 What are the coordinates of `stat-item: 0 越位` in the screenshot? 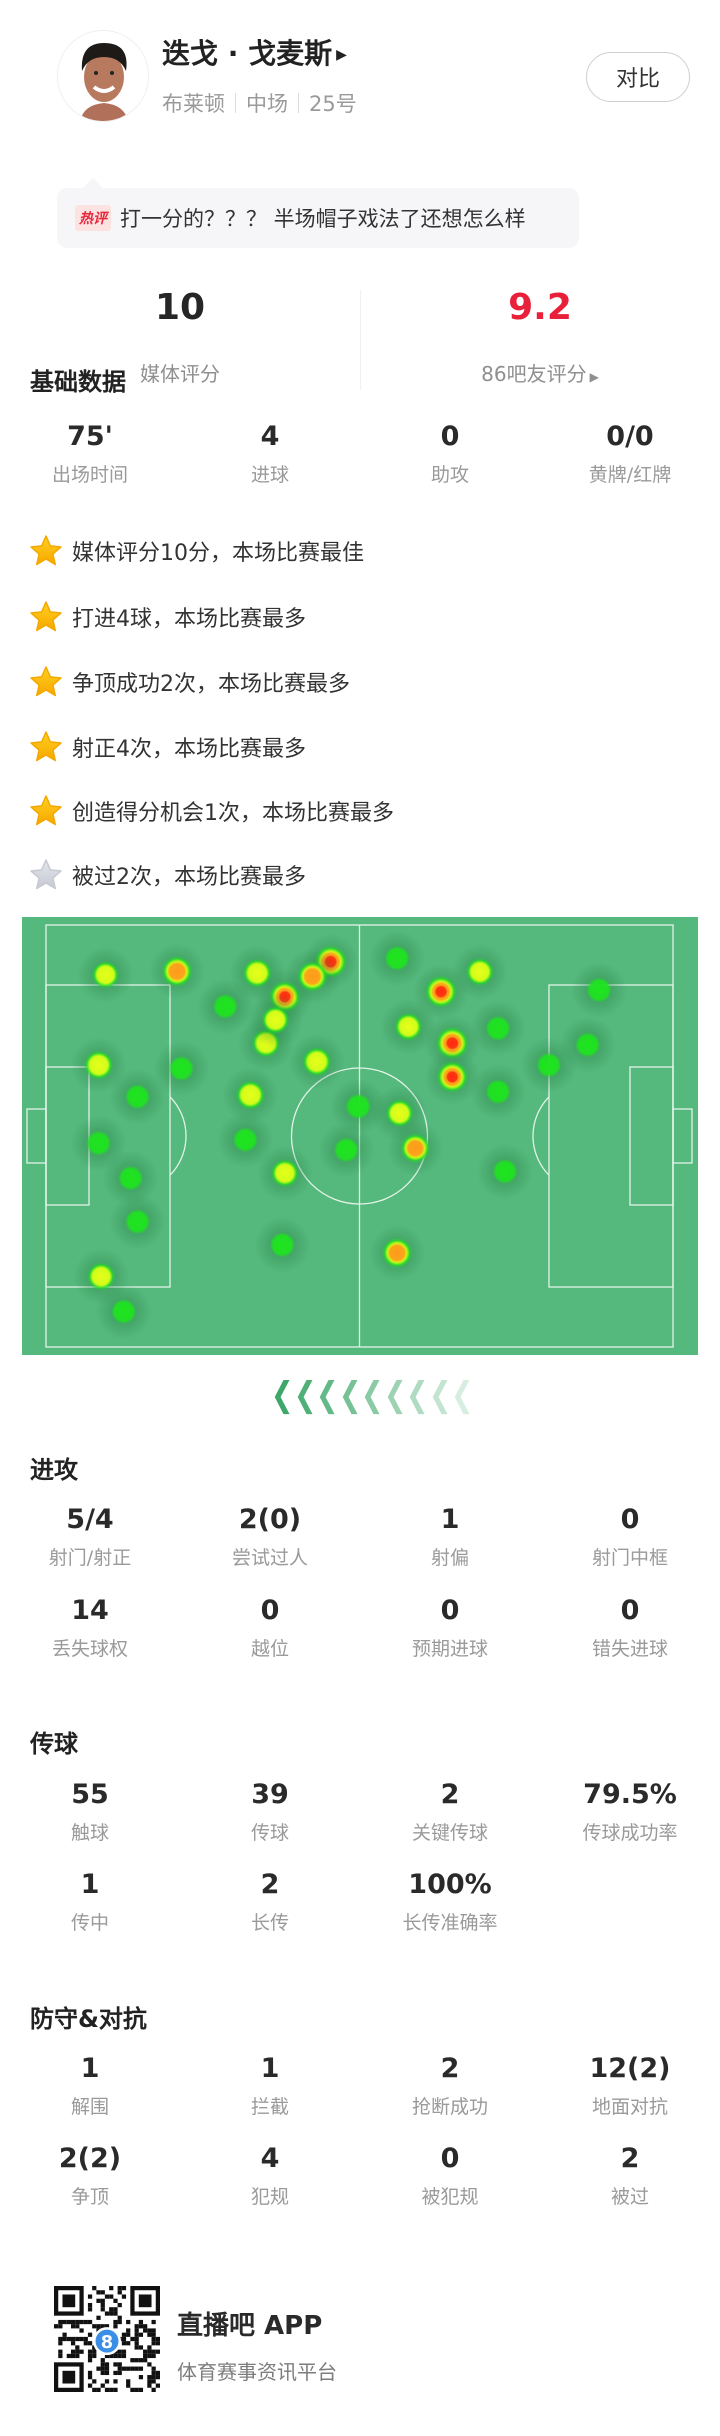 It's located at (270, 1627).